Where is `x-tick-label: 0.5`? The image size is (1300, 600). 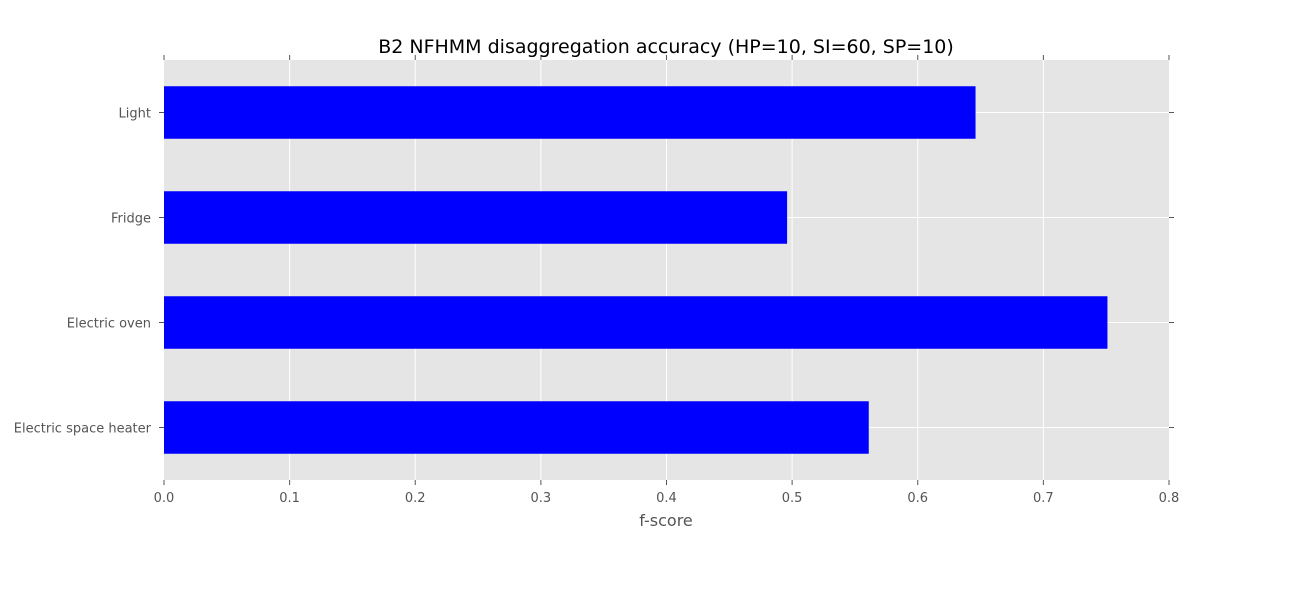
x-tick-label: 0.5 is located at coordinates (792, 498).